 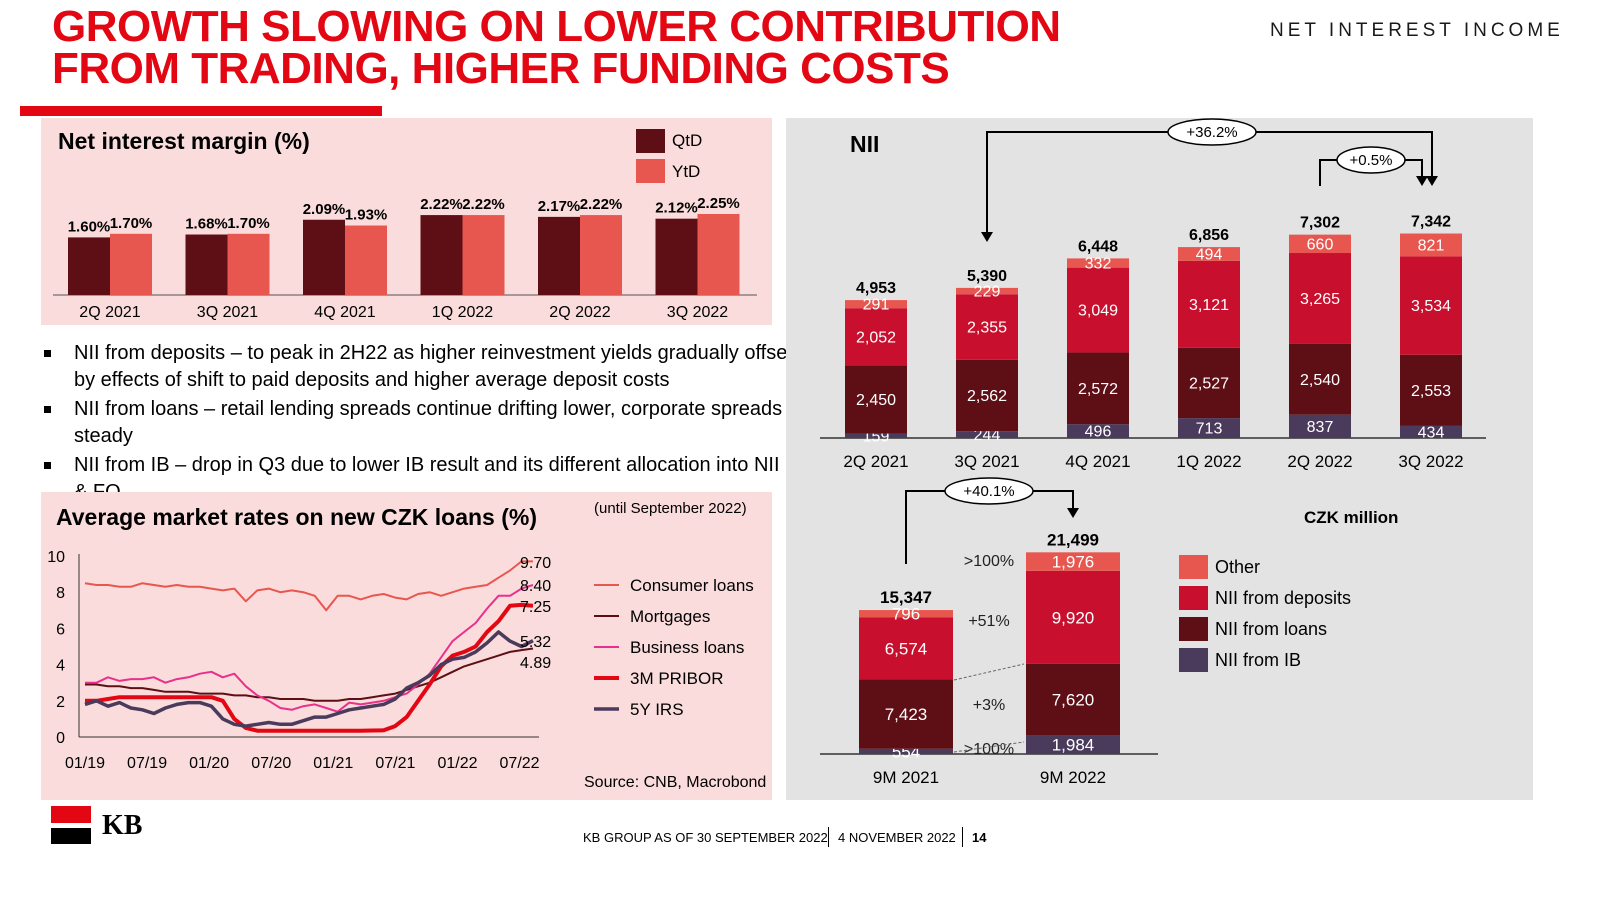 What do you see at coordinates (718, 203) in the screenshot?
I see `nim-value-label: 2.25%` at bounding box center [718, 203].